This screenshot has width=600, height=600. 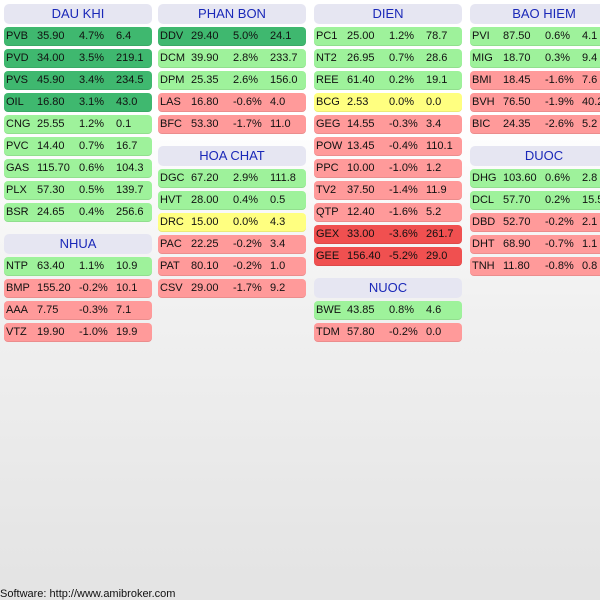 What do you see at coordinates (92, 212) in the screenshot?
I see `stock-change: 0.4%` at bounding box center [92, 212].